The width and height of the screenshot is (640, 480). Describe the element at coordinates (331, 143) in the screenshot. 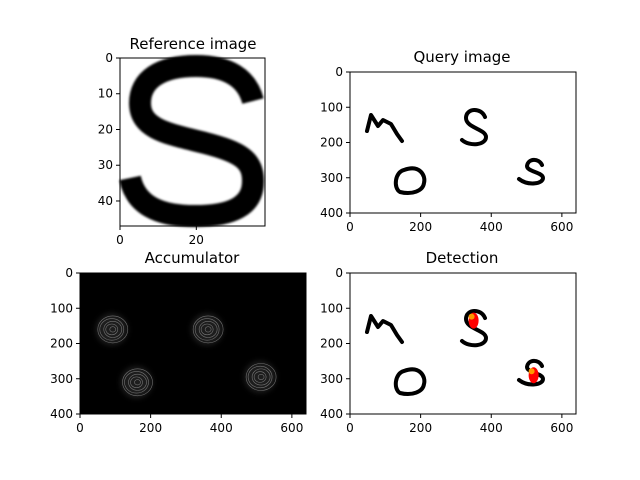

I see `query-ytick-label: 200` at that location.